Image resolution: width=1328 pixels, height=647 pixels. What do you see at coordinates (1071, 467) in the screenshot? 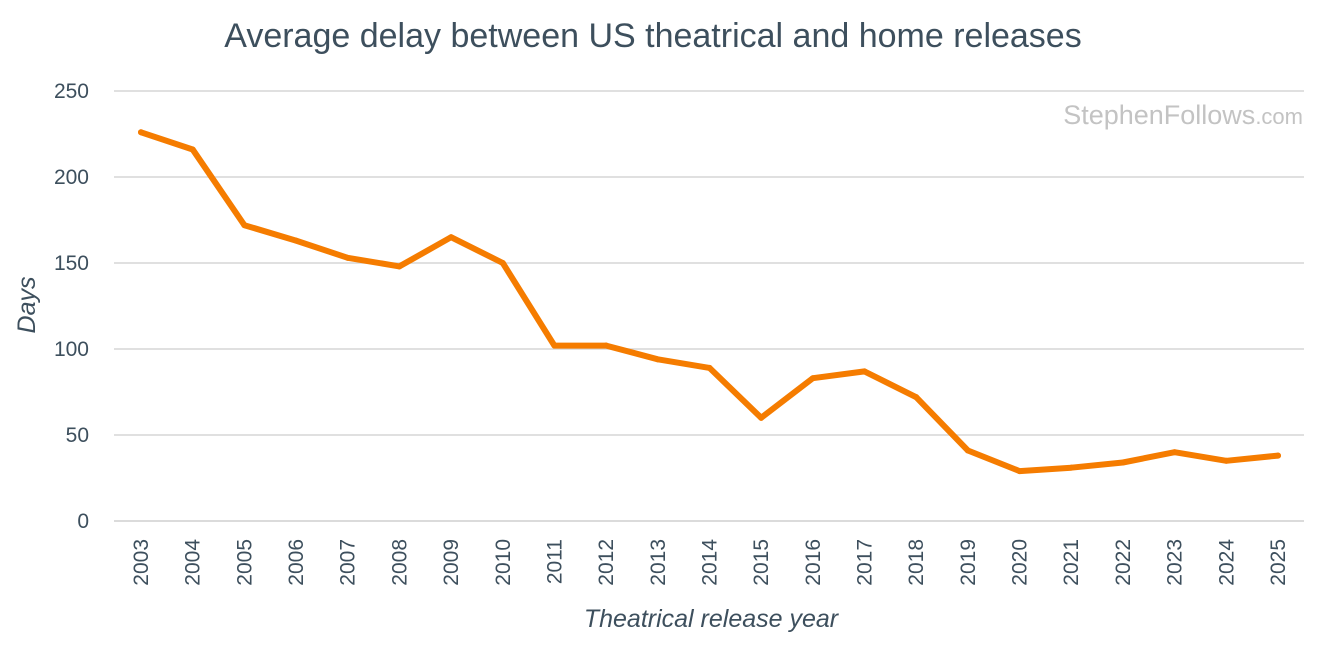
I see `data-point-2021` at bounding box center [1071, 467].